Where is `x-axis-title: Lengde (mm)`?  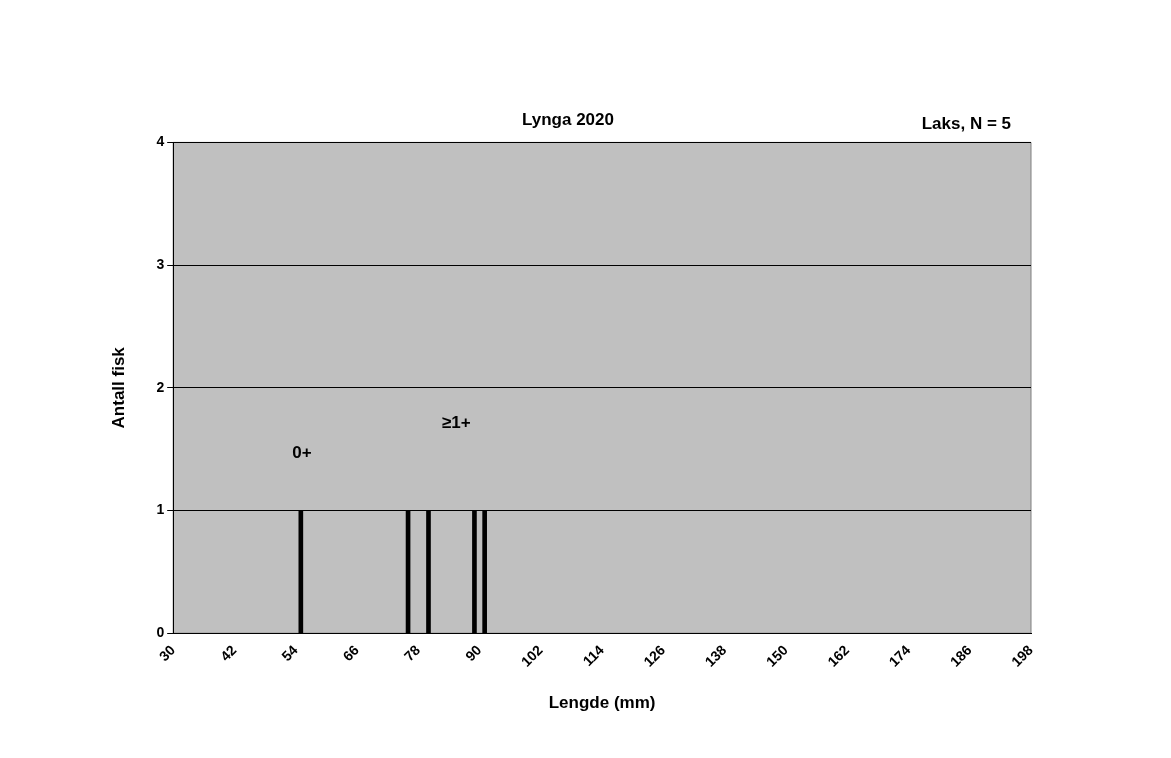 x-axis-title: Lengde (mm) is located at coordinates (602, 703).